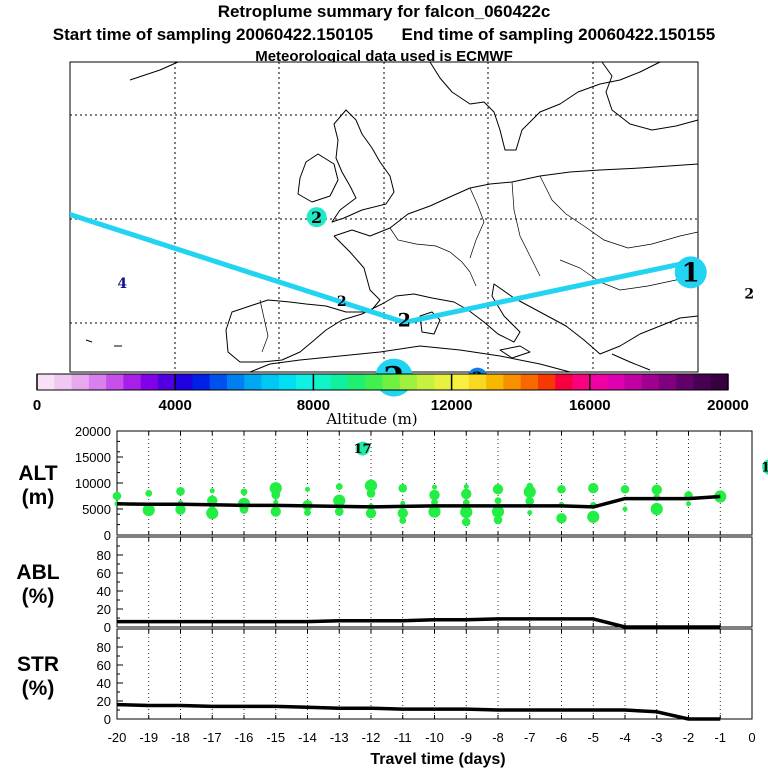 This screenshot has height=768, width=768. Describe the element at coordinates (339, 737) in the screenshot. I see `x-tick-label: -13` at that location.